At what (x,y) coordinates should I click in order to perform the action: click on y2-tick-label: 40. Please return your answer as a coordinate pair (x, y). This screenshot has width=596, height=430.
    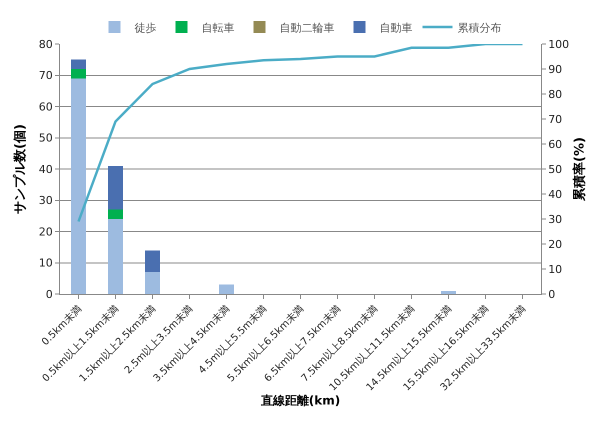
    Looking at the image, I should click on (555, 194).